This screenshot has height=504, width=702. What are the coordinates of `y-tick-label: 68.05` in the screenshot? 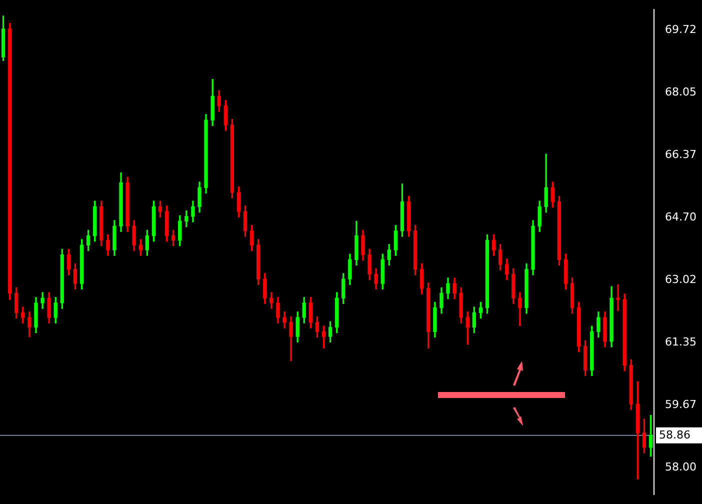 It's located at (680, 91).